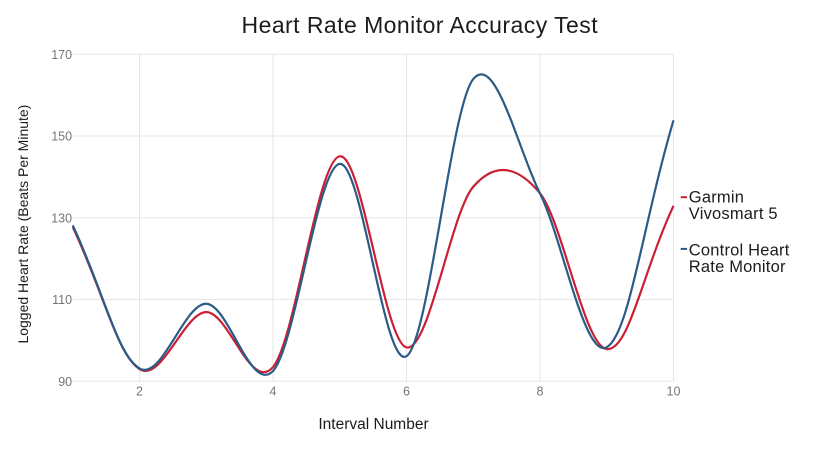 This screenshot has width=830, height=449. Describe the element at coordinates (420, 25) in the screenshot. I see `svg-text:Heart Rate Monitor Accuracy Te: Heart Rate Monitor Accuracy Test` at that location.